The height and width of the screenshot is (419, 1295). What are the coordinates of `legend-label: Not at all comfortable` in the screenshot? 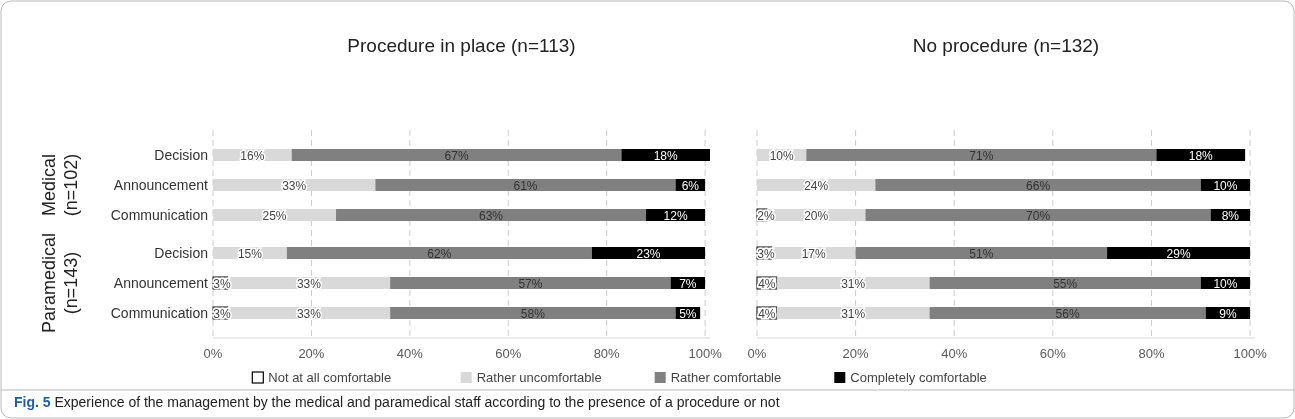 It's located at (330, 377).